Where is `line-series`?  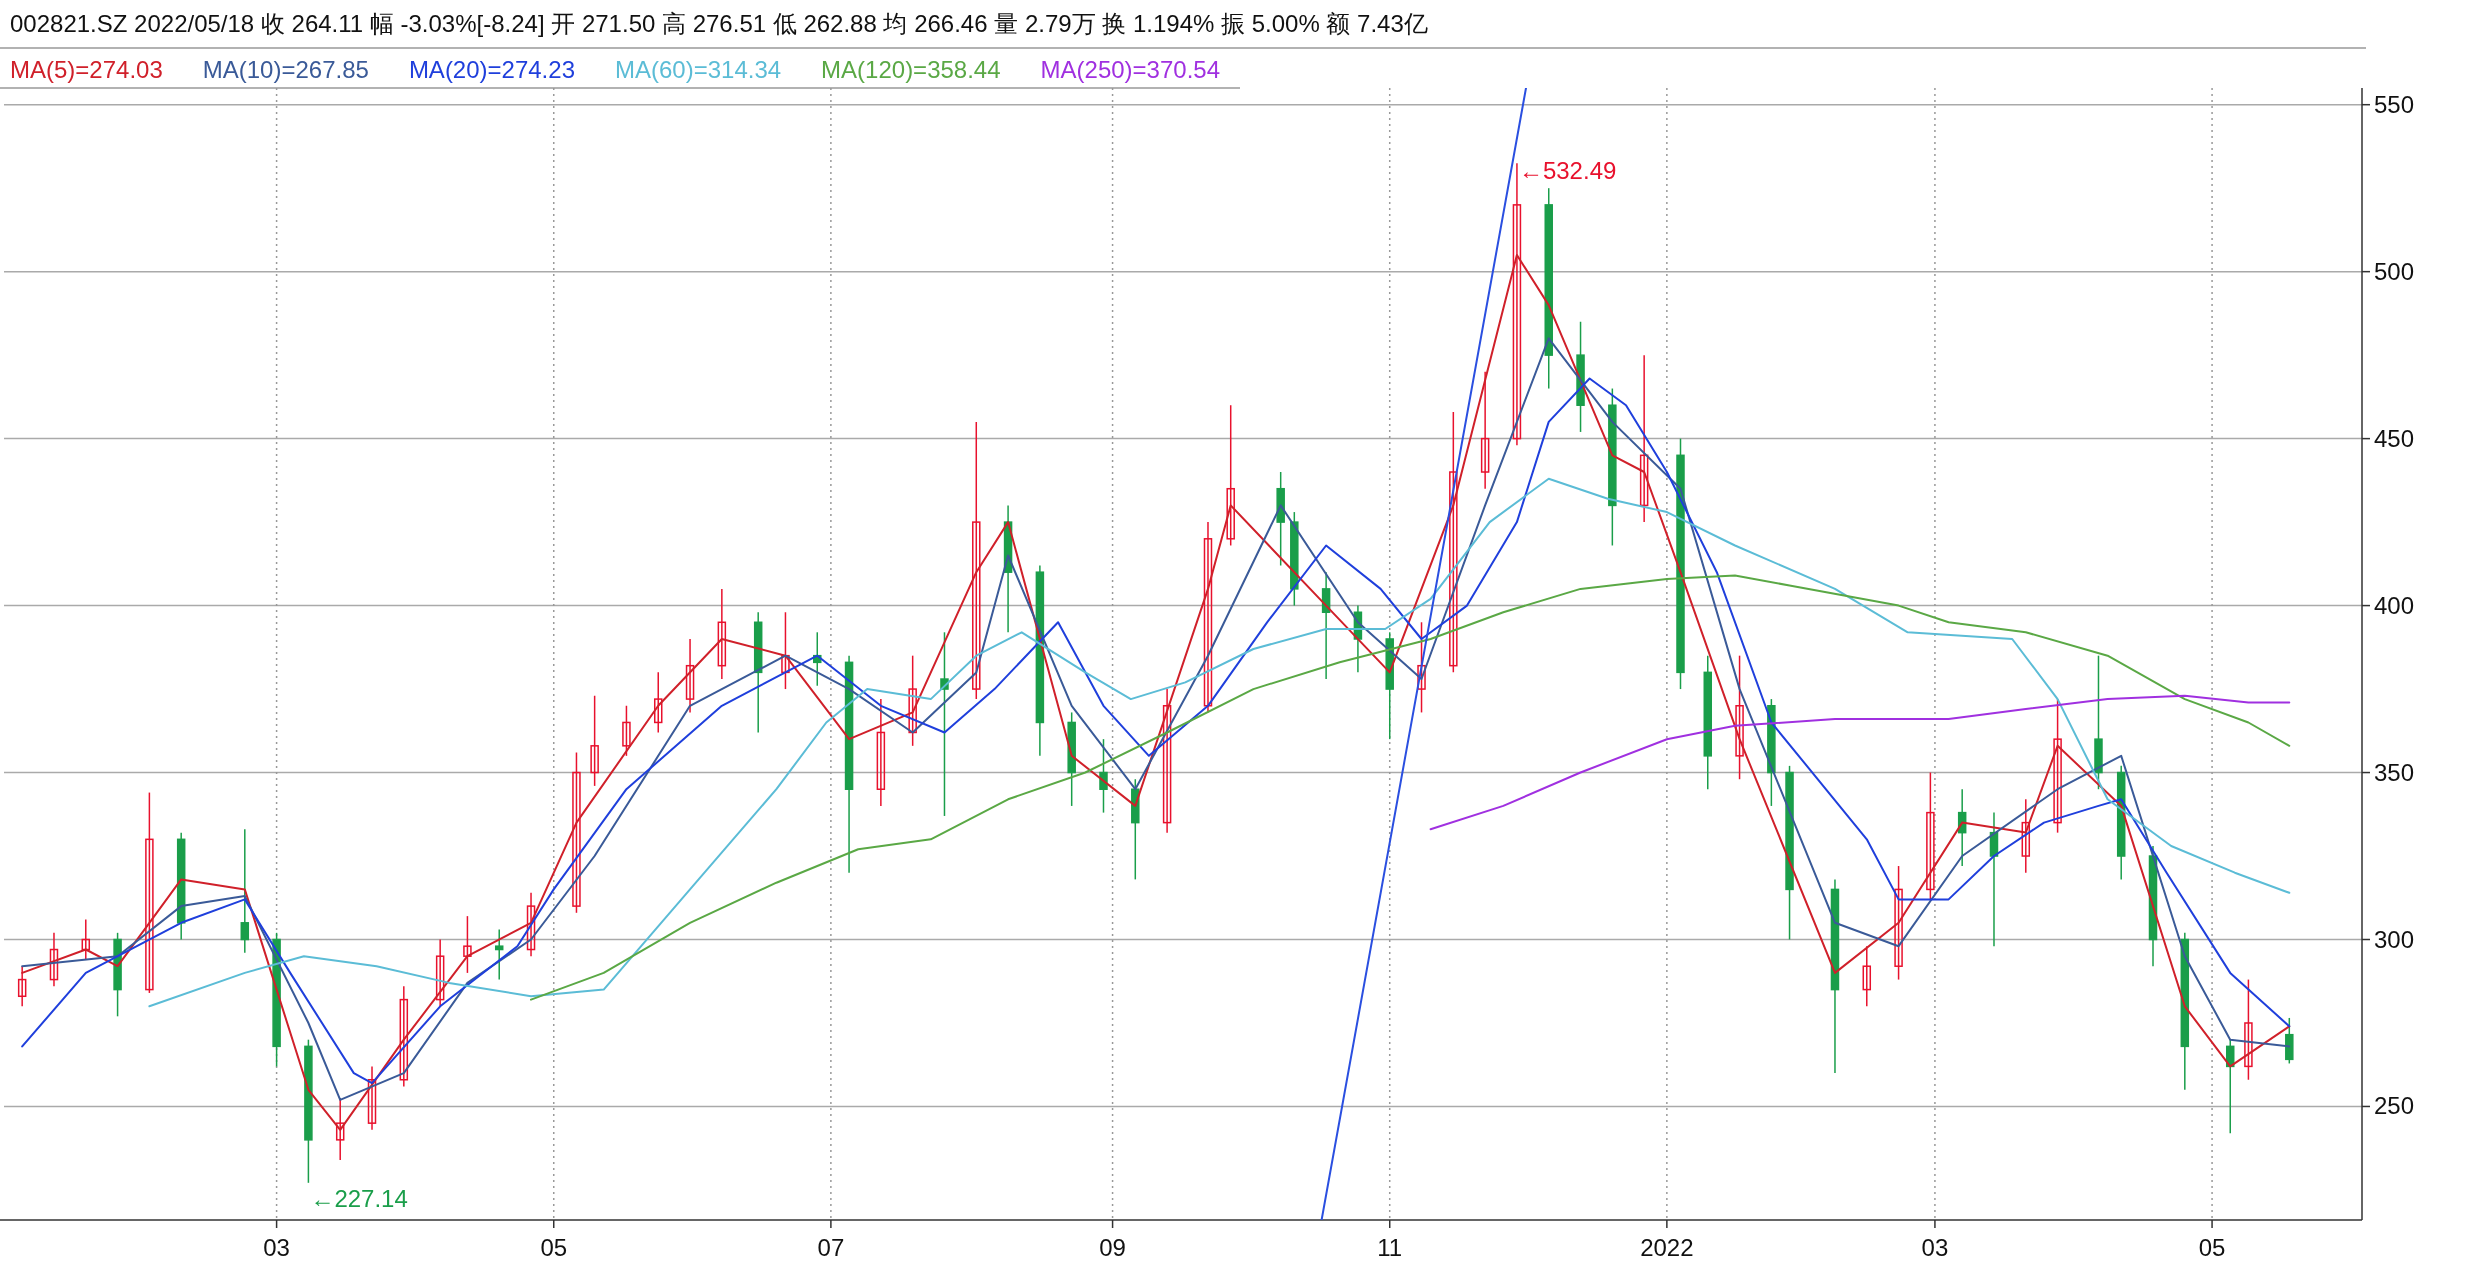 line-series is located at coordinates (1860, 762).